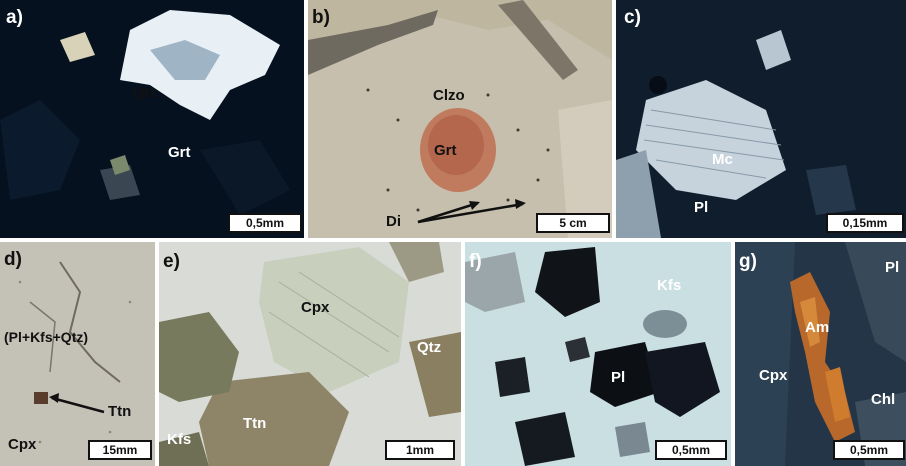  Describe the element at coordinates (321, 17) in the screenshot. I see `panel-label-b: b)` at that location.